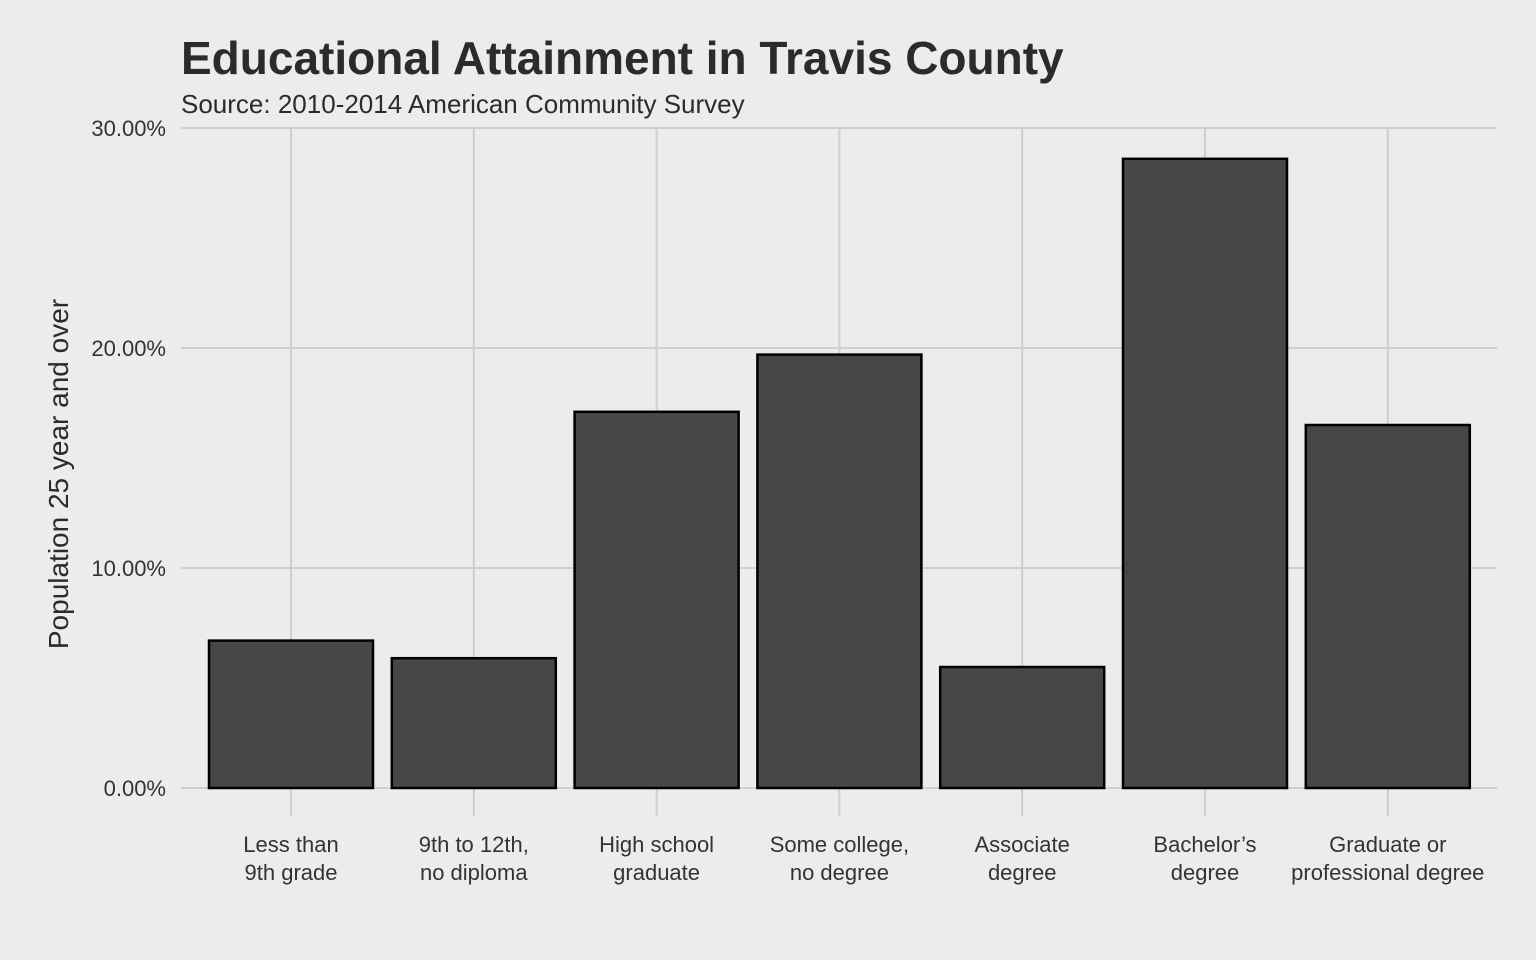 This screenshot has height=960, width=1536. Describe the element at coordinates (128, 348) in the screenshot. I see `y-tick-label: 20.00%` at that location.